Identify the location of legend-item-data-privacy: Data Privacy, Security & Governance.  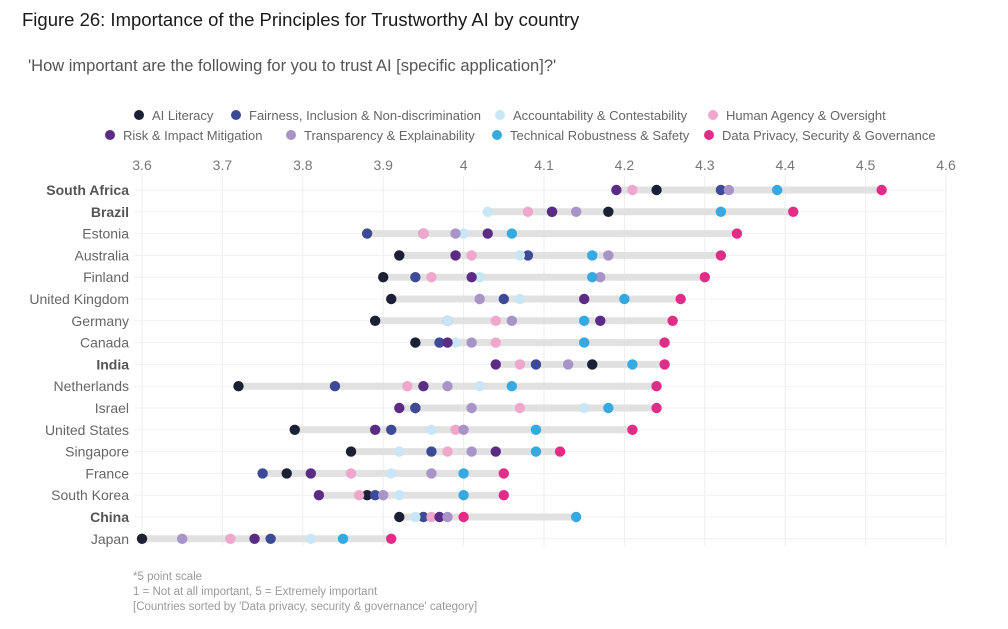
(820, 135).